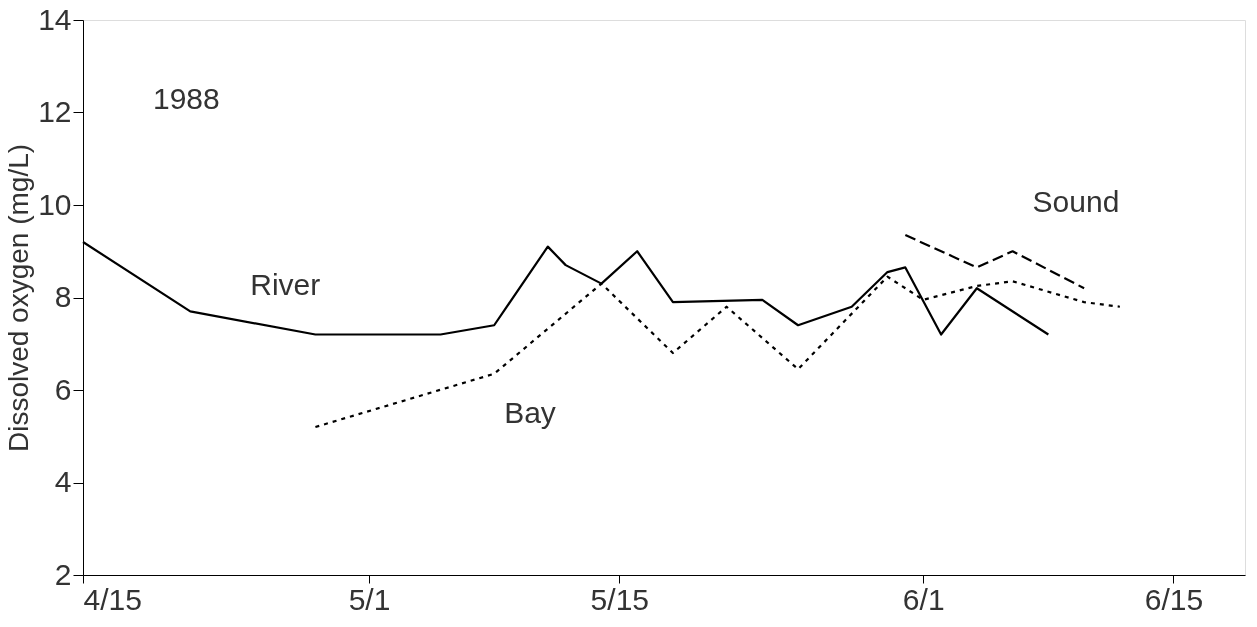  What do you see at coordinates (619, 599) in the screenshot?
I see `x-tick-label: 5/15` at bounding box center [619, 599].